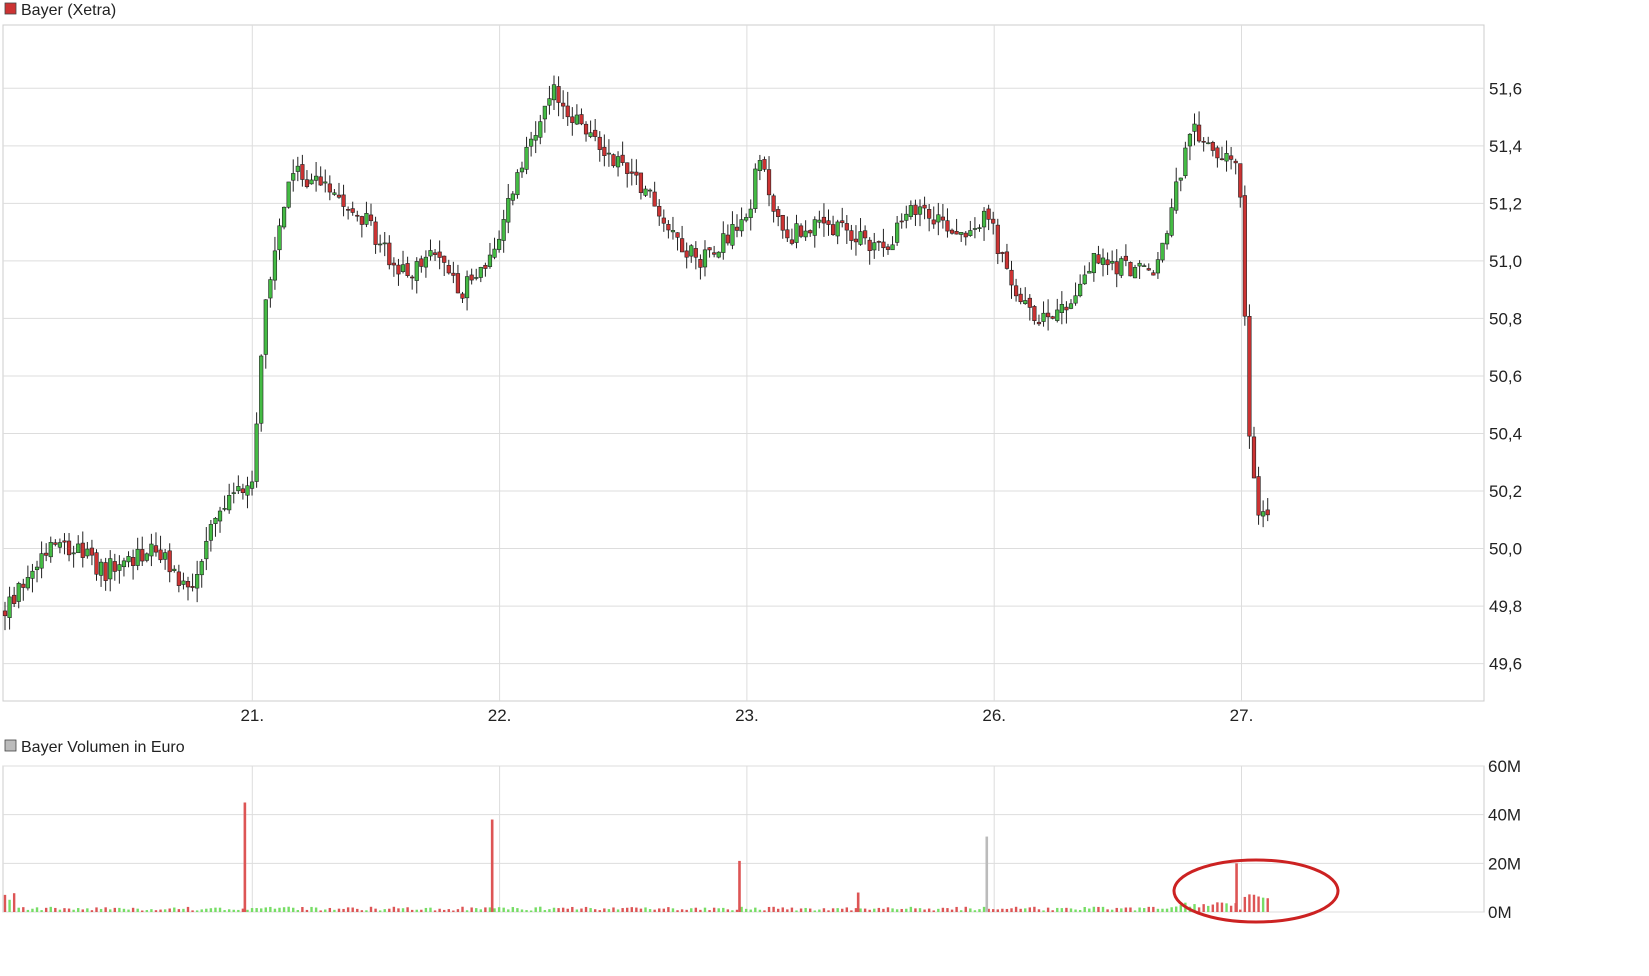 Image resolution: width=1649 pixels, height=976 pixels. I want to click on volume-bars, so click(636, 857).